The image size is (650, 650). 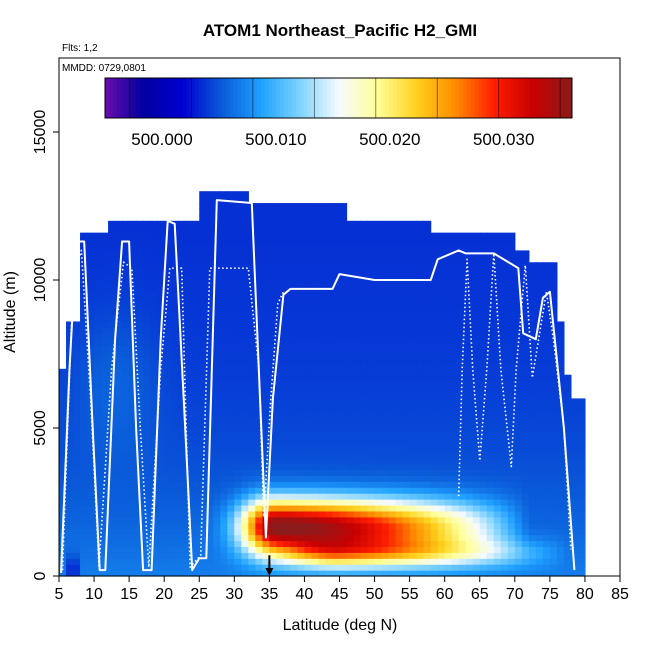 I want to click on x-tick-label: 35, so click(x=269, y=594).